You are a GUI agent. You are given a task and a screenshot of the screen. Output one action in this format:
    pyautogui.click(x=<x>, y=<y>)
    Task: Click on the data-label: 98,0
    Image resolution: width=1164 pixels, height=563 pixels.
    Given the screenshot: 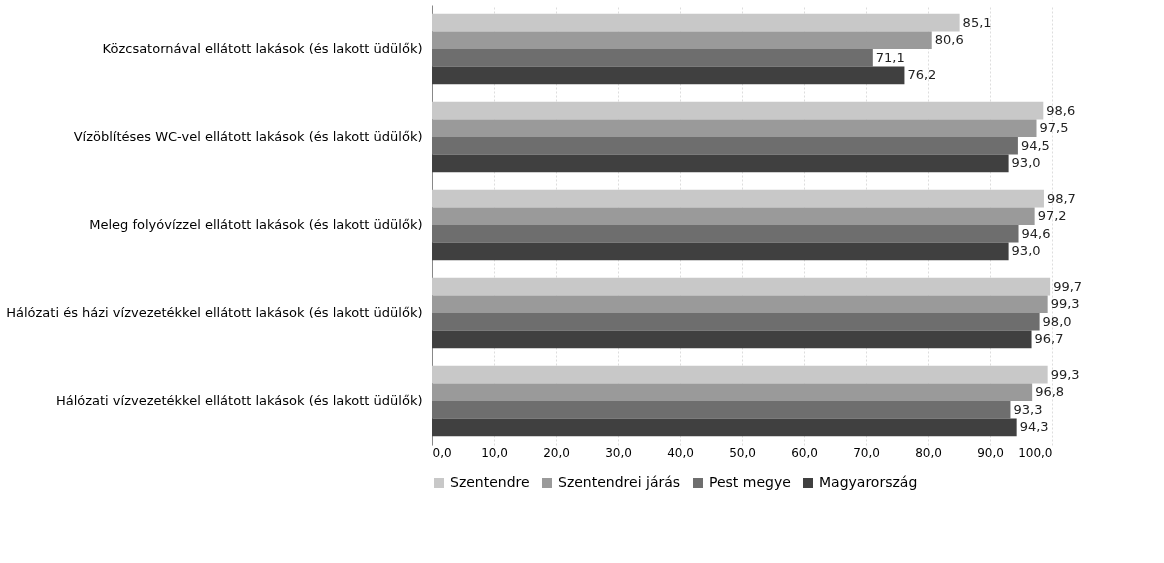 What is the action you would take?
    pyautogui.click(x=1057, y=321)
    